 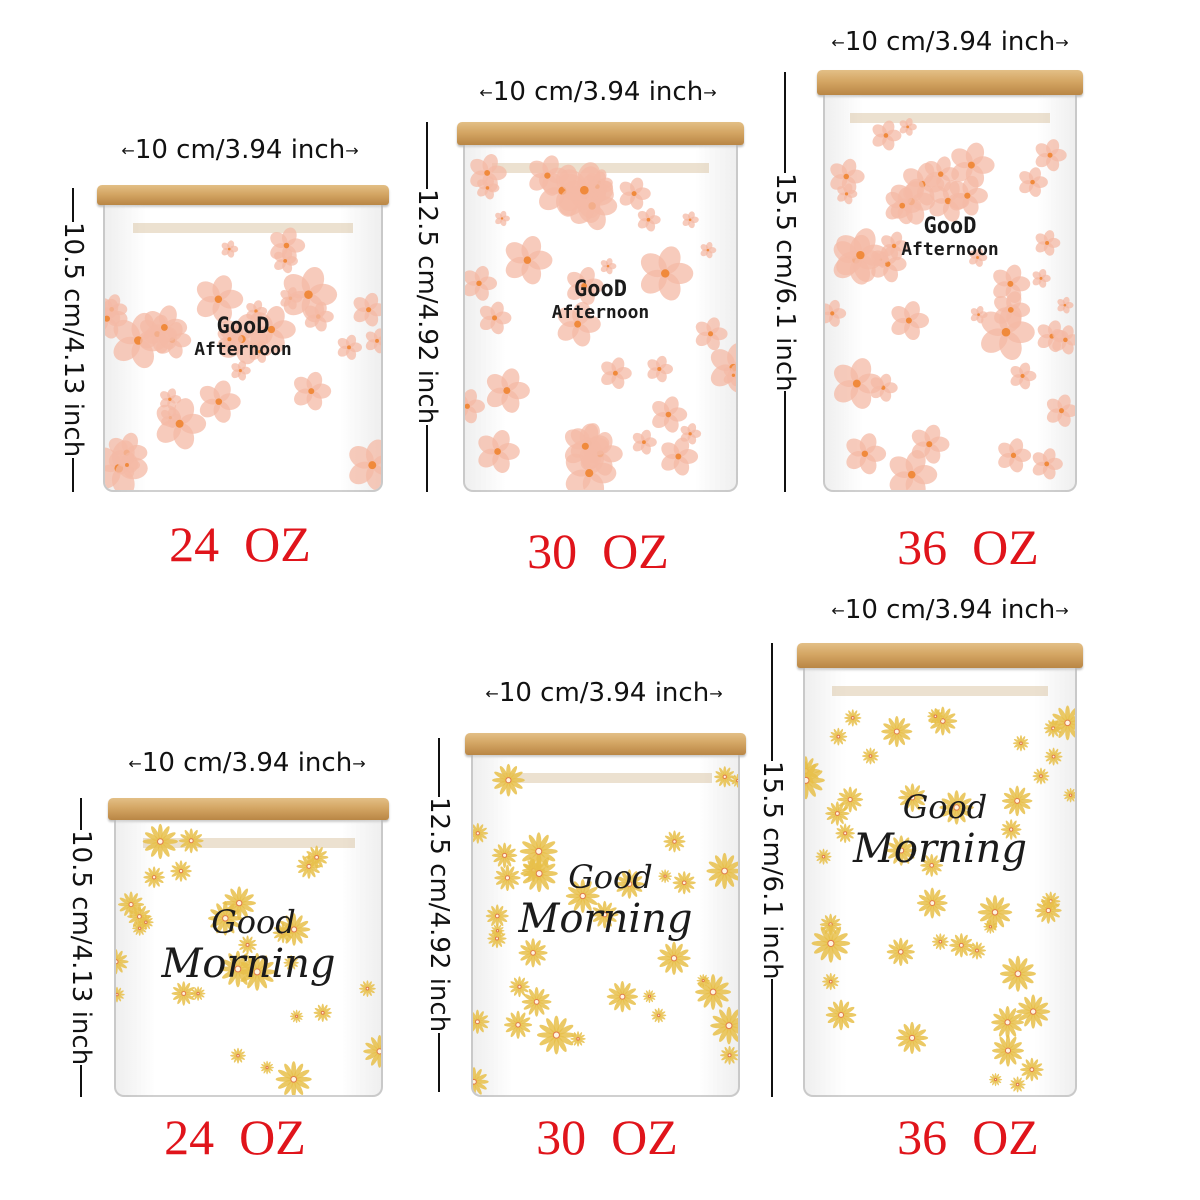 What do you see at coordinates (605, 918) in the screenshot?
I see `phrase-line-2: Morning` at bounding box center [605, 918].